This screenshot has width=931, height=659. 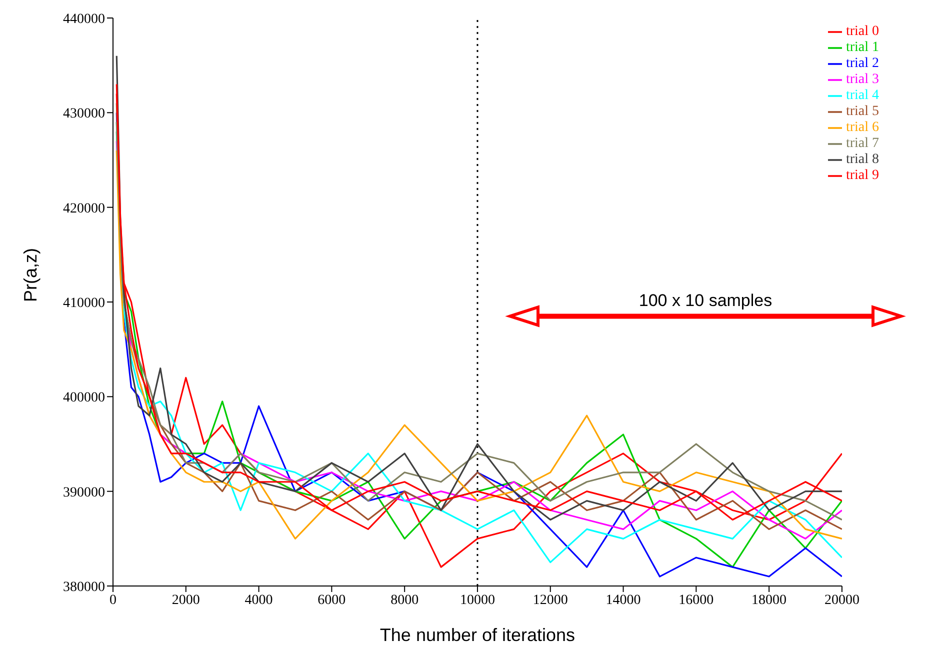 I want to click on y-tick-label: 390000, so click(x=84, y=492).